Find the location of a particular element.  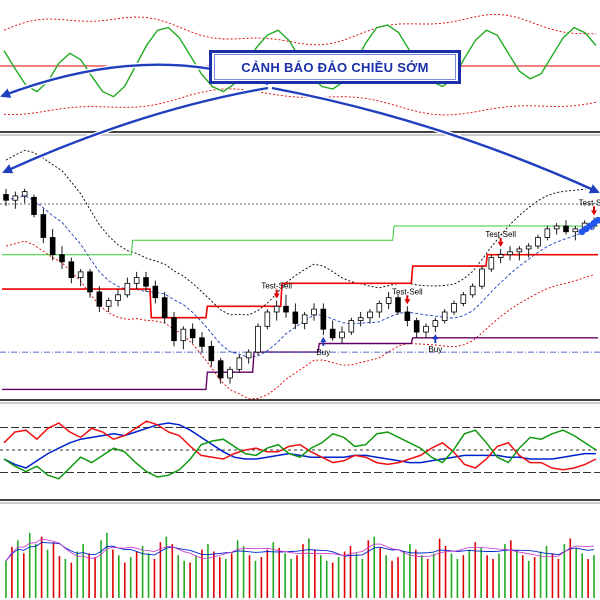

arrow-to-right-price is located at coordinates (435, 140).